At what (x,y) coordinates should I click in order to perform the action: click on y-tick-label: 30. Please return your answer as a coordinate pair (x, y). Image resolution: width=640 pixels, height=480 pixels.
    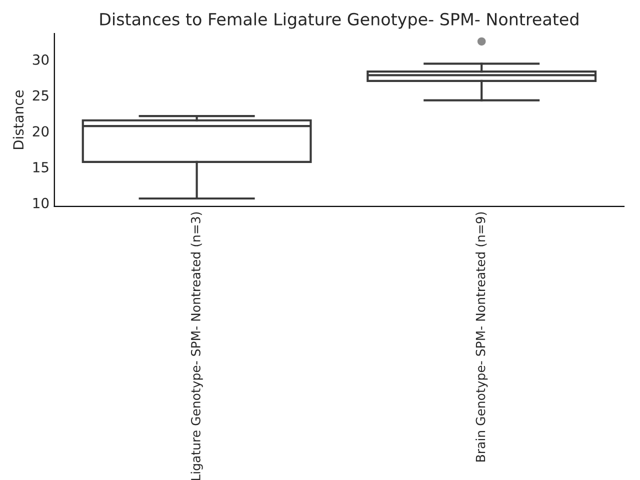
    Looking at the image, I should click on (40, 59).